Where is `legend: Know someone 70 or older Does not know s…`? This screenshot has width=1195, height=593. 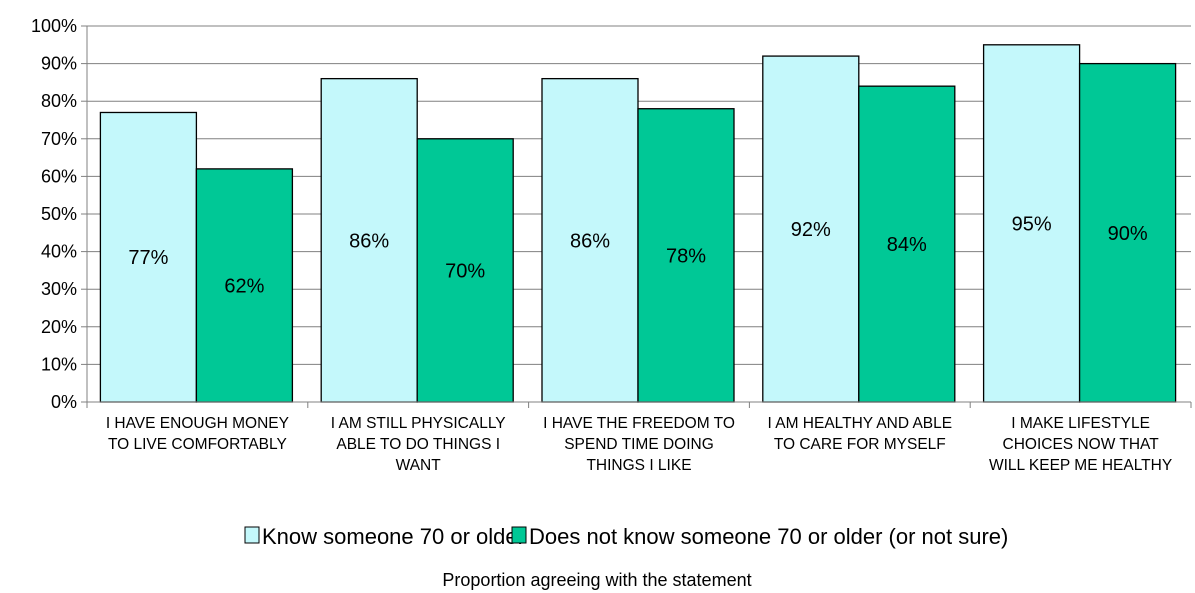
legend: Know someone 70 or older Does not know s… is located at coordinates (626, 536).